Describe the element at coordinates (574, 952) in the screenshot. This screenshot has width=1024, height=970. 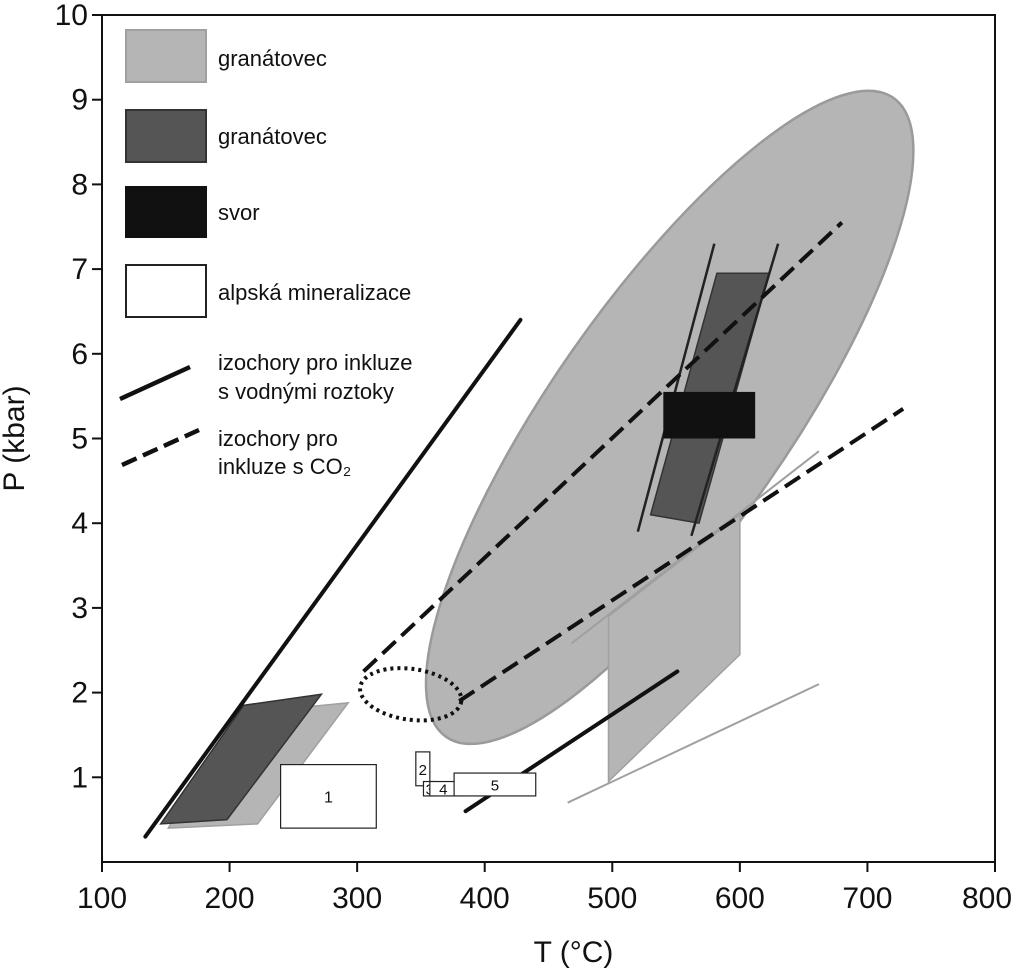
I see `x-axis-title: T (°C)` at that location.